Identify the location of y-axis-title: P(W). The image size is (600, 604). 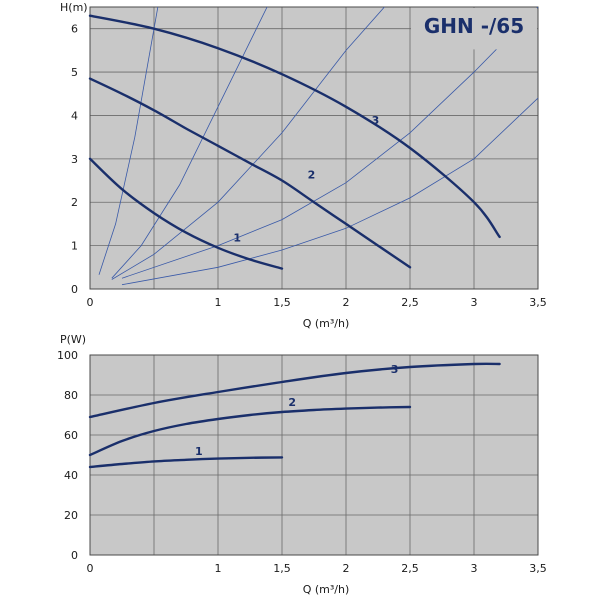
(73, 339).